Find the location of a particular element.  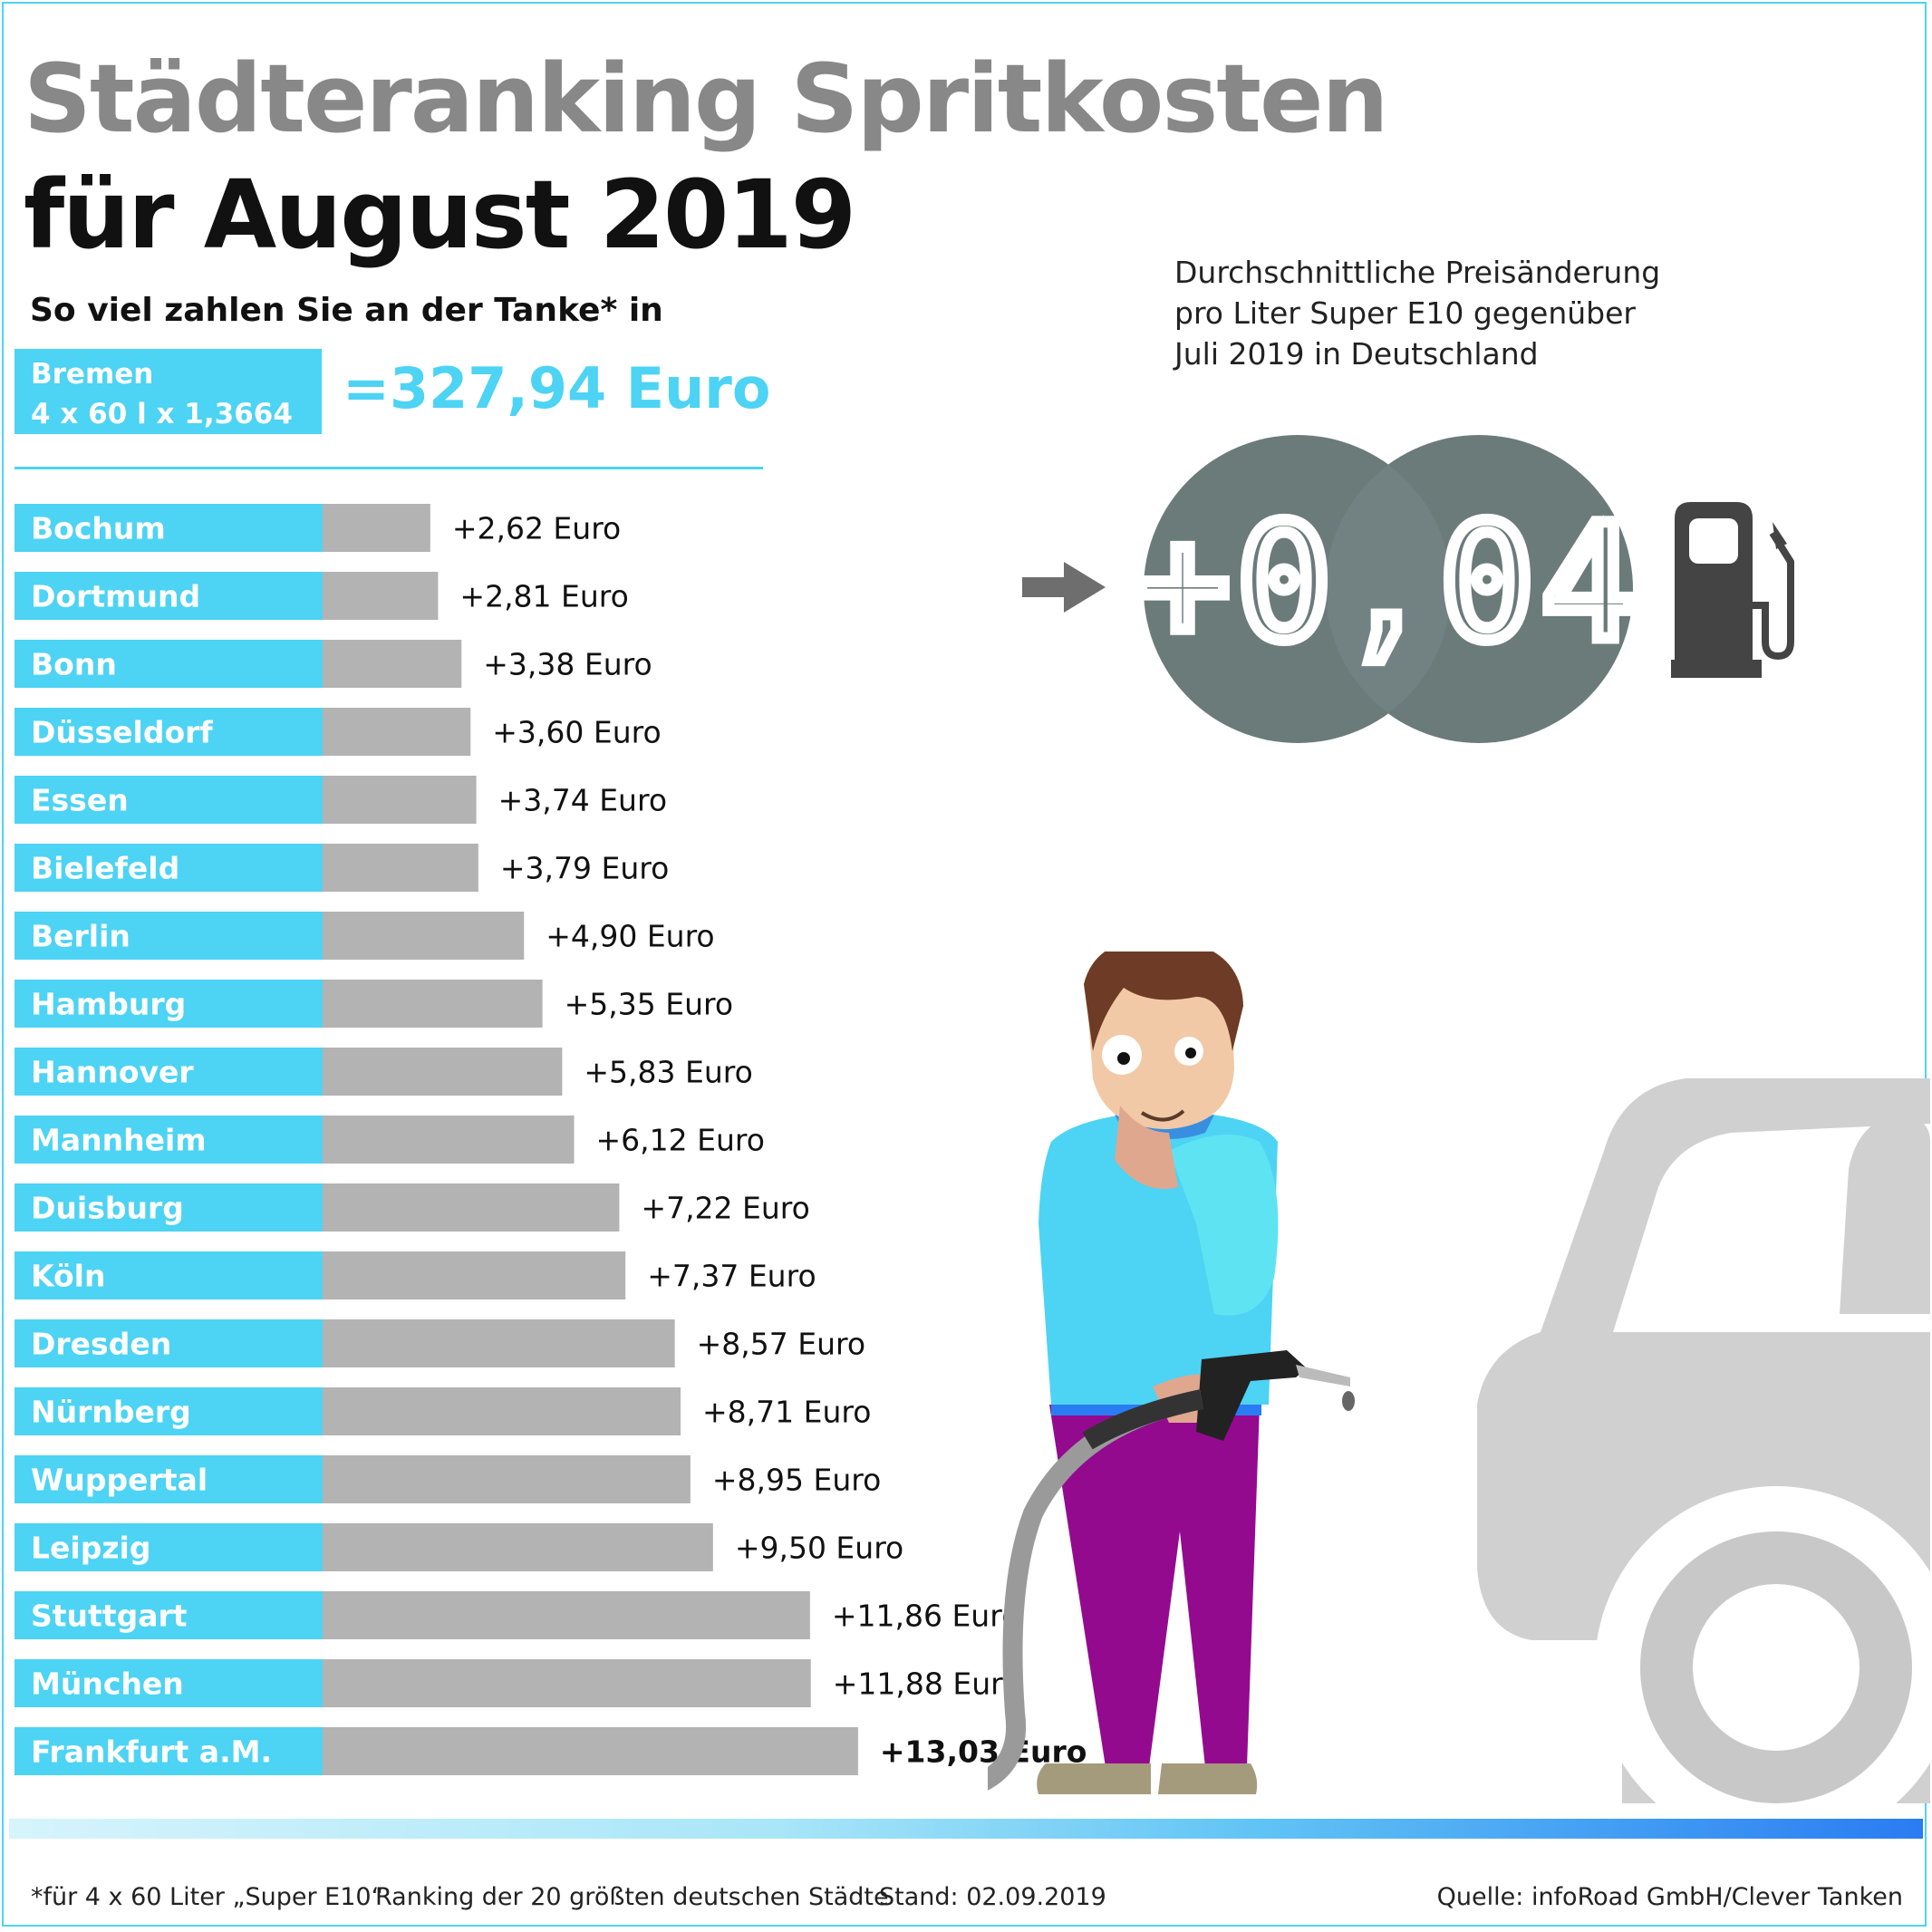

arrow-right-icon is located at coordinates (1064, 587).